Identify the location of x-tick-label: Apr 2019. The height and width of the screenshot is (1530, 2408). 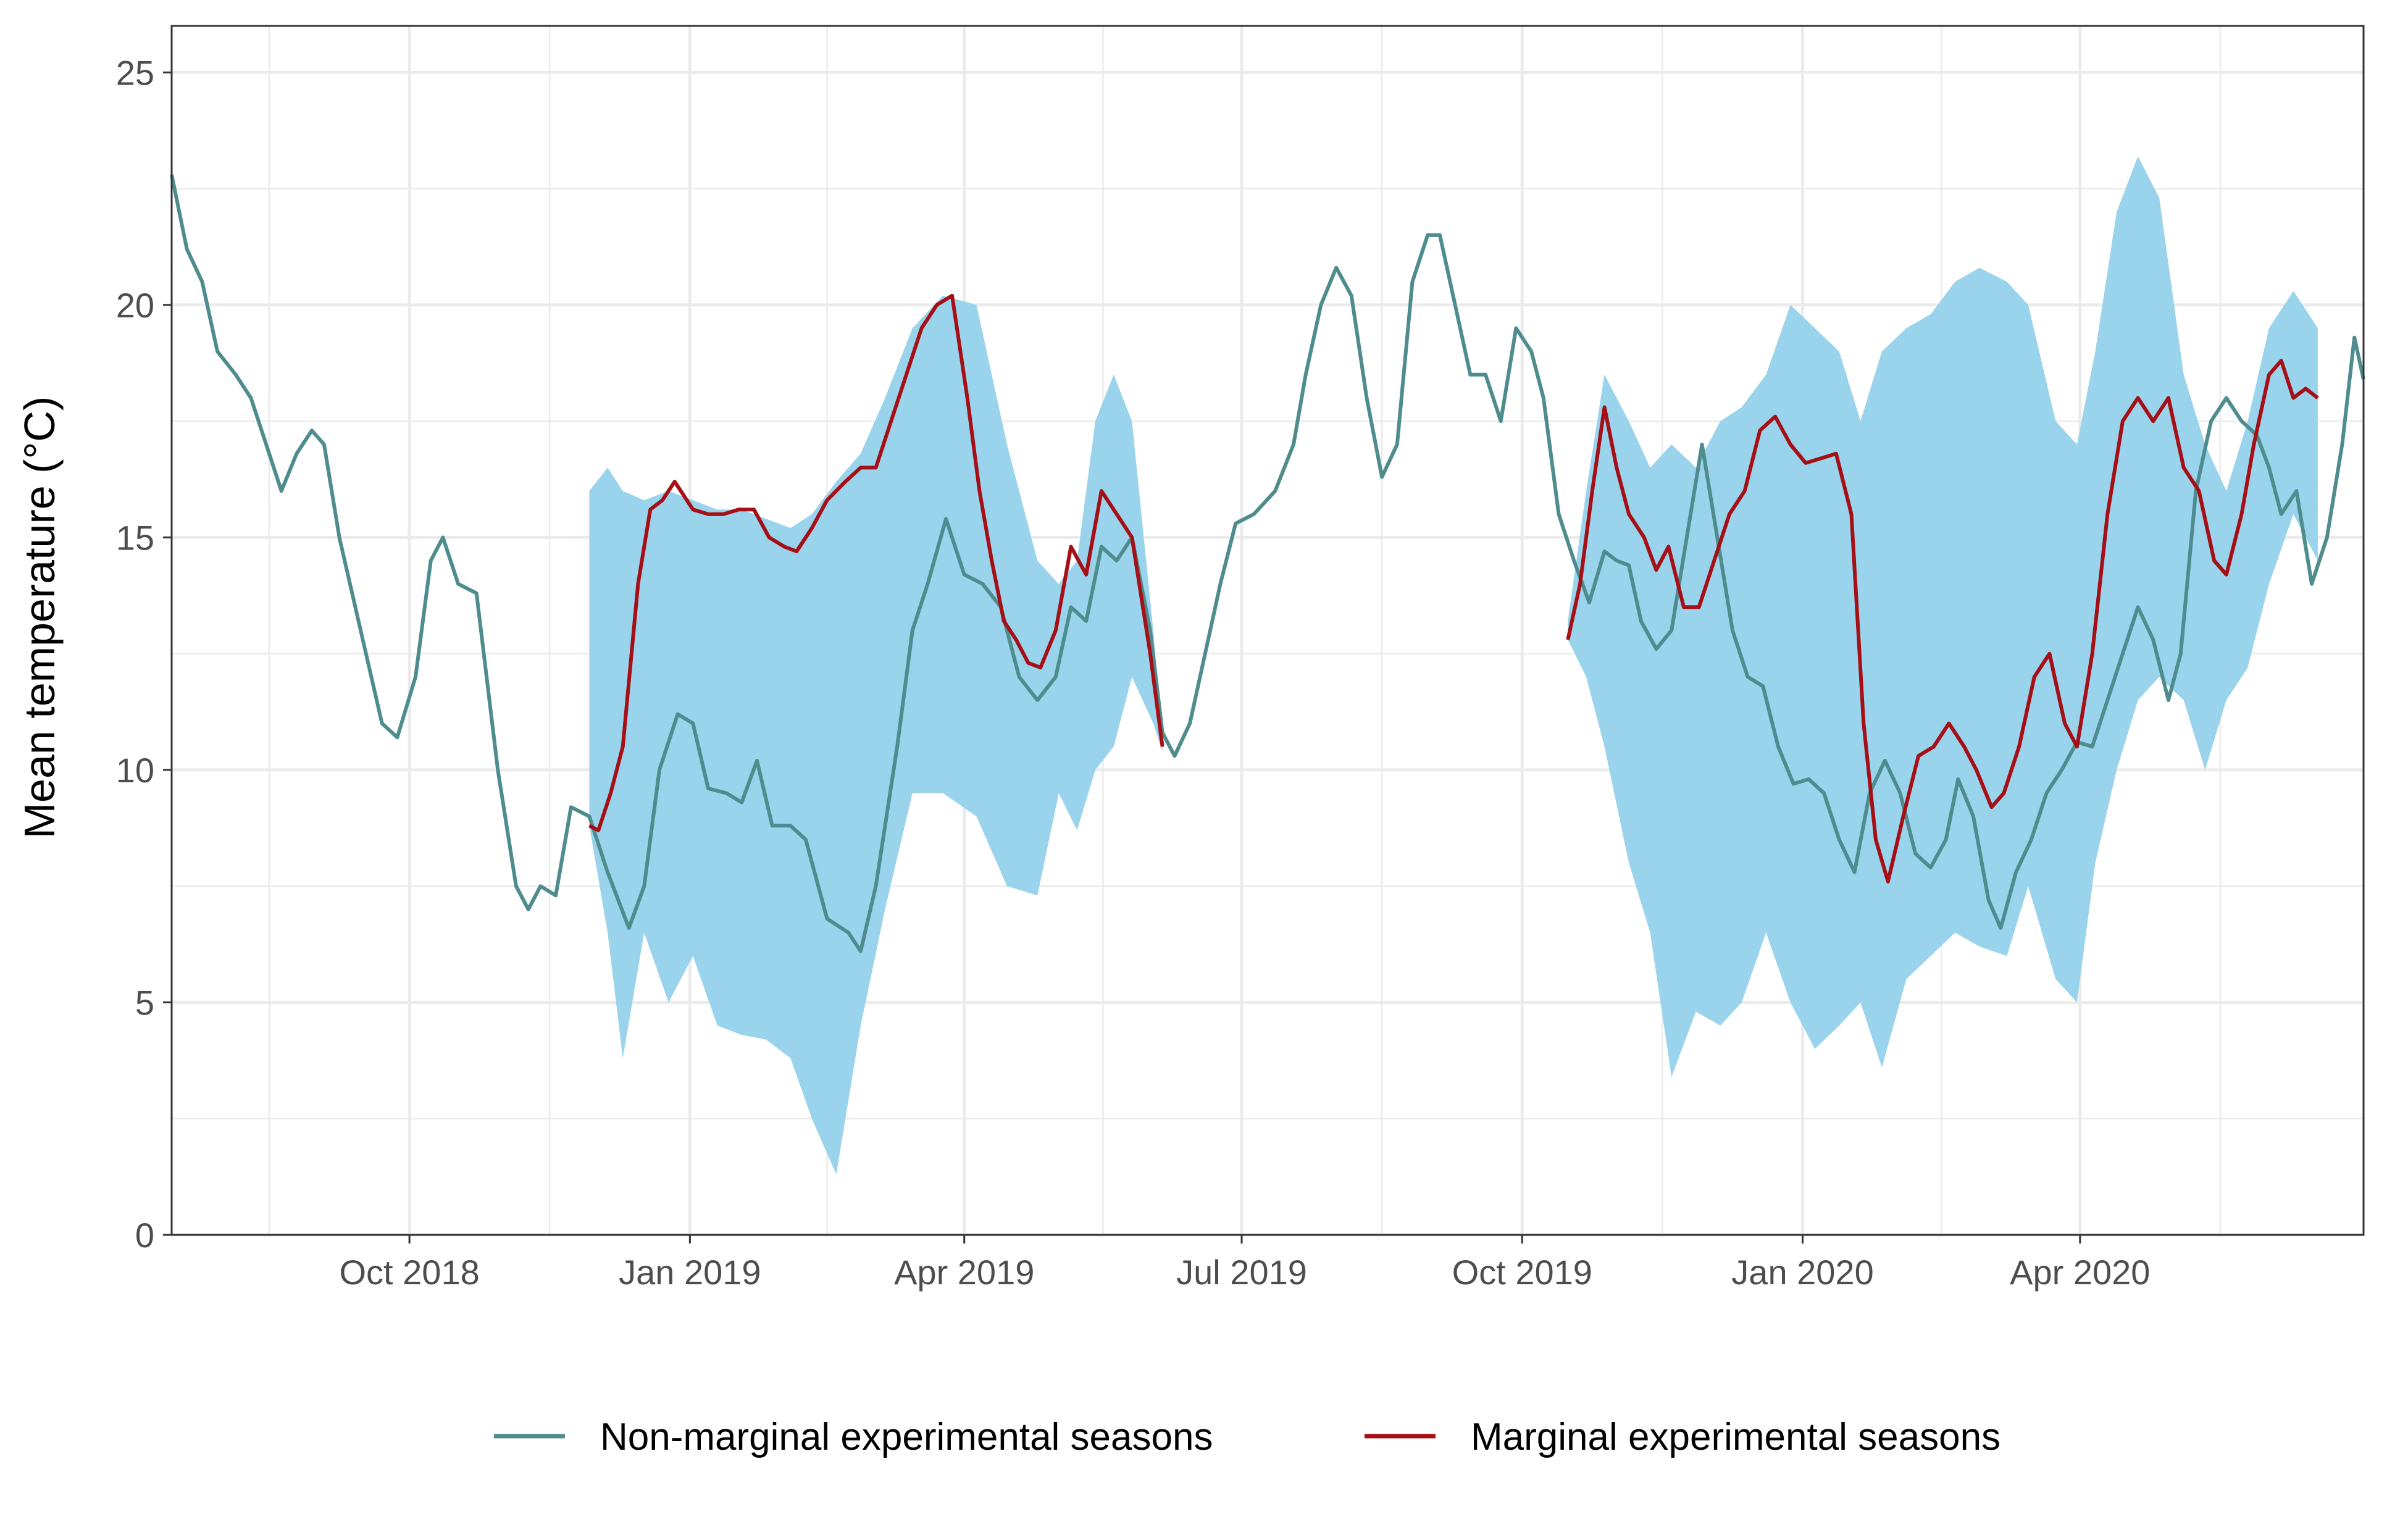
(964, 1272).